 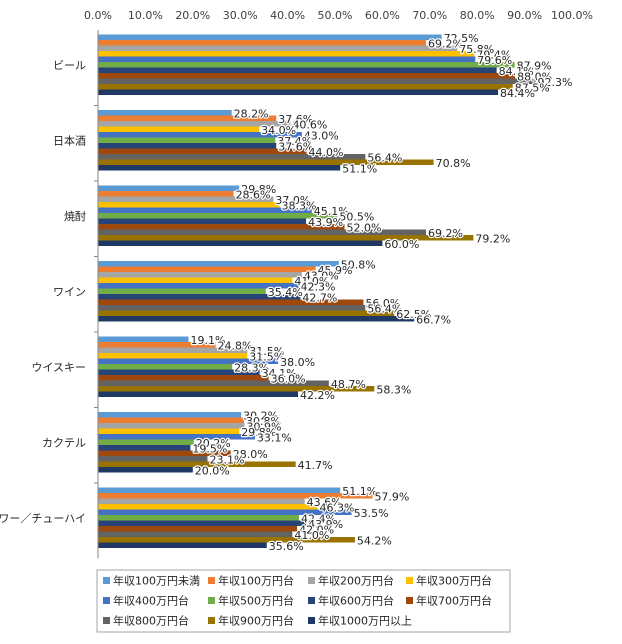 I want to click on data-label: 30.9%, so click(x=263, y=427).